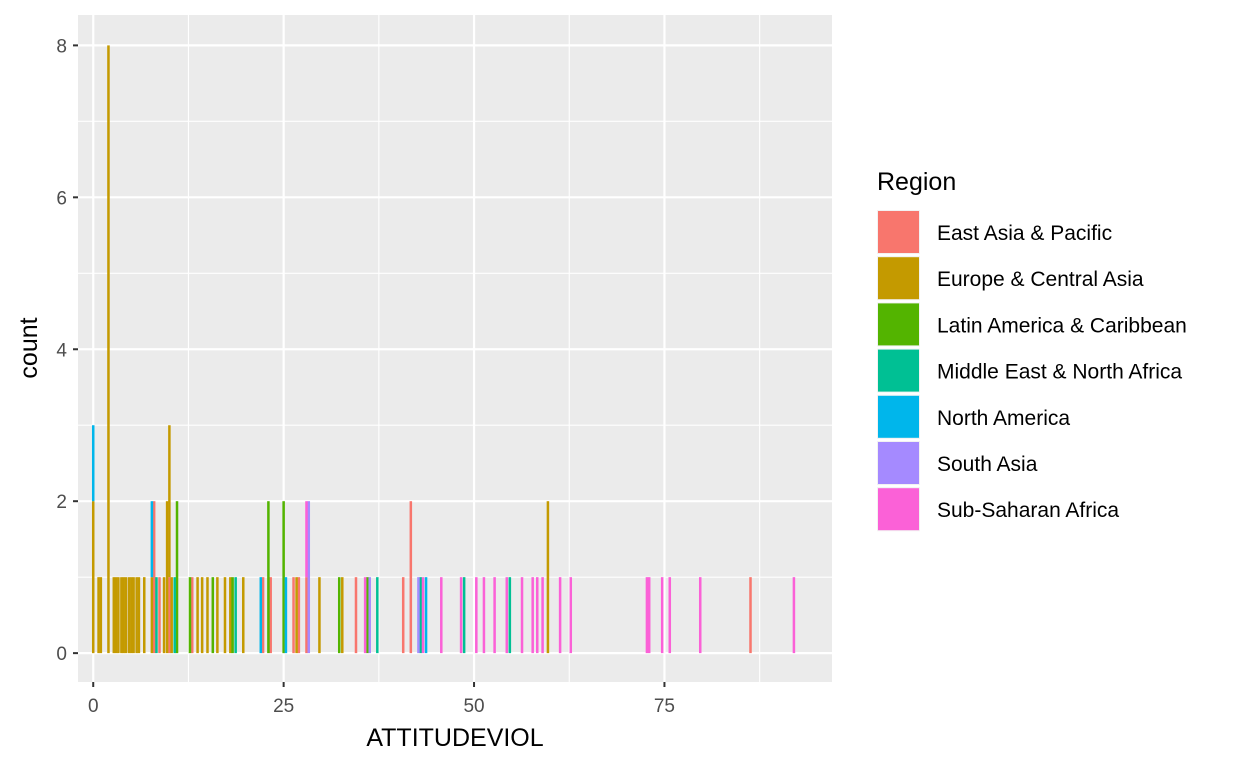 Image resolution: width=1248 pixels, height=768 pixels. What do you see at coordinates (93, 706) in the screenshot?
I see `x-tick-label: 0` at bounding box center [93, 706].